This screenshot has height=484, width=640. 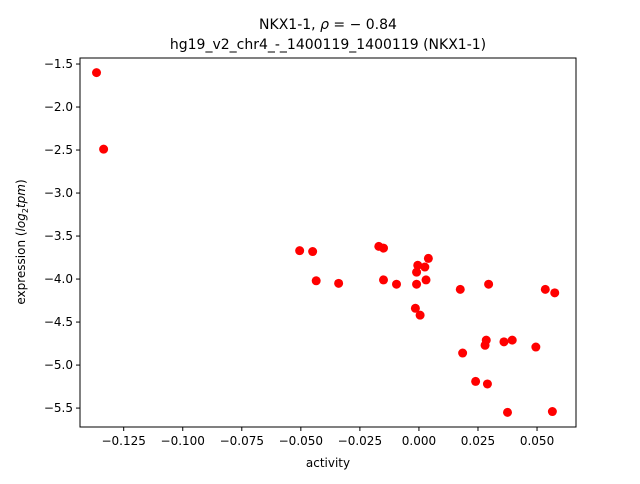 What do you see at coordinates (58, 107) in the screenshot?
I see `y-tick-label: −2.0` at bounding box center [58, 107].